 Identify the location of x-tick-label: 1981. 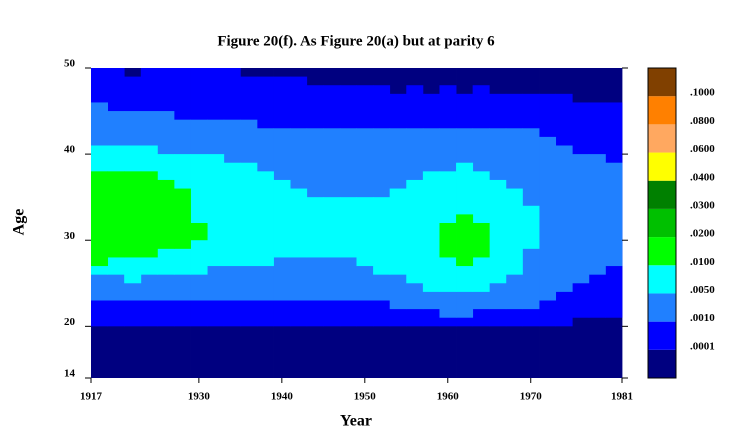
(622, 397).